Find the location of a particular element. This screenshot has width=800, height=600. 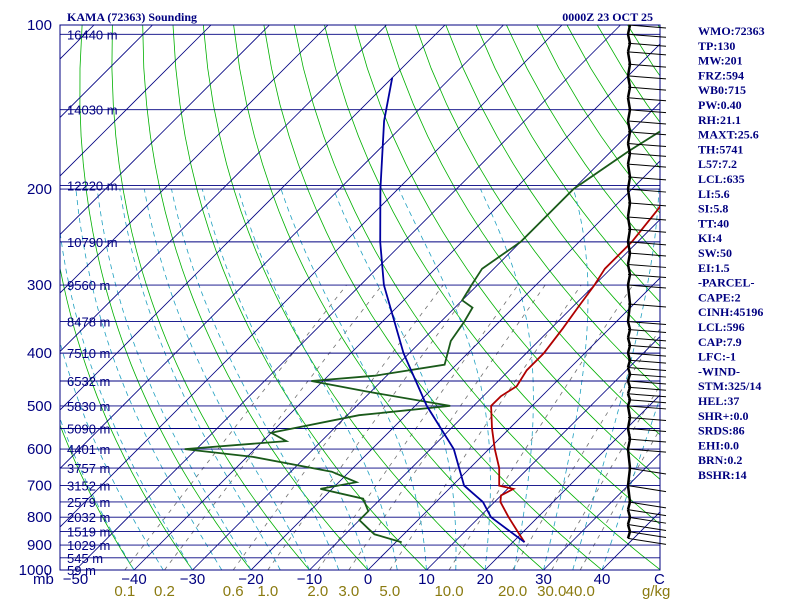

height-label: 5830 m is located at coordinates (88, 406).